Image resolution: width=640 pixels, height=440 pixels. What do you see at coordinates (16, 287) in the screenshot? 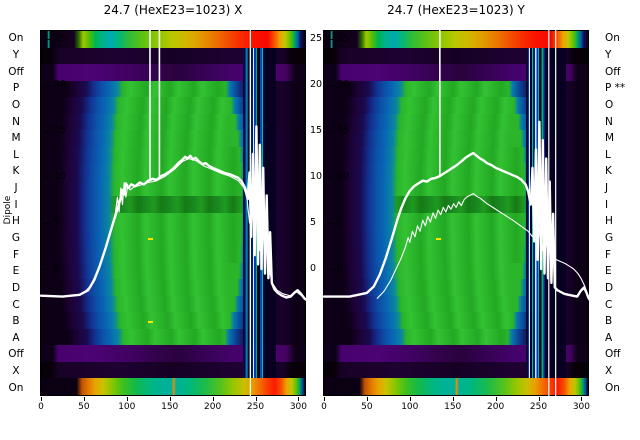
I see `row-label-left: D` at bounding box center [16, 287].